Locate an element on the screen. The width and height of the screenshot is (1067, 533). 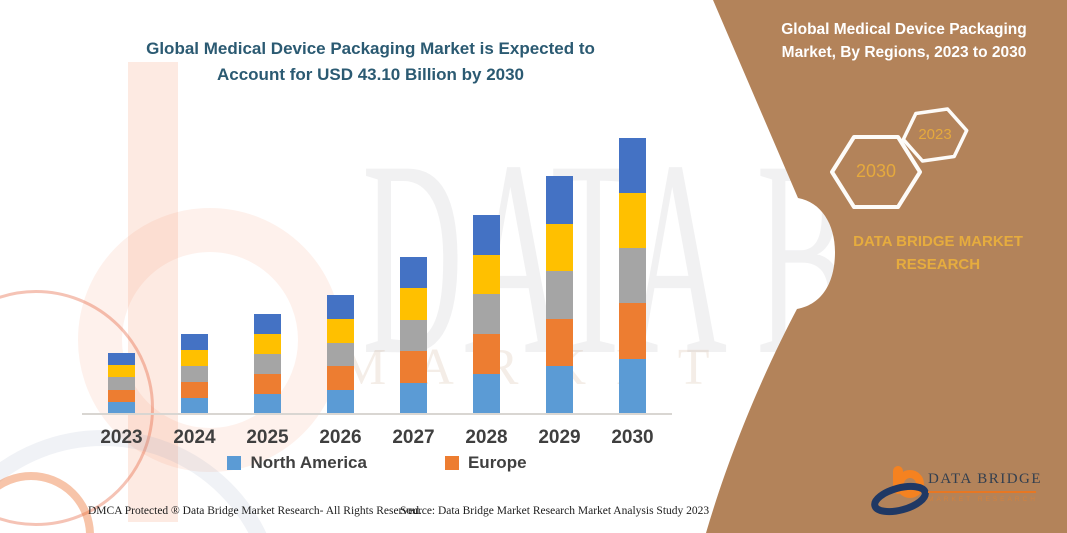
legend-item-north-america: North America is located at coordinates (297, 463).